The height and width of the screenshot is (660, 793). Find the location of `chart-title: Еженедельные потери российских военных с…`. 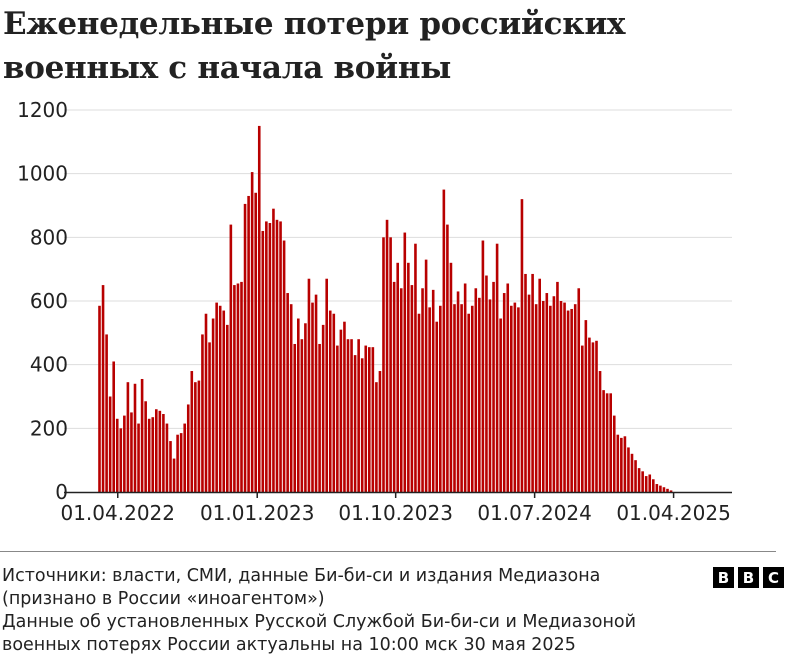

chart-title: Еженедельные потери российских военных с… is located at coordinates (314, 46).